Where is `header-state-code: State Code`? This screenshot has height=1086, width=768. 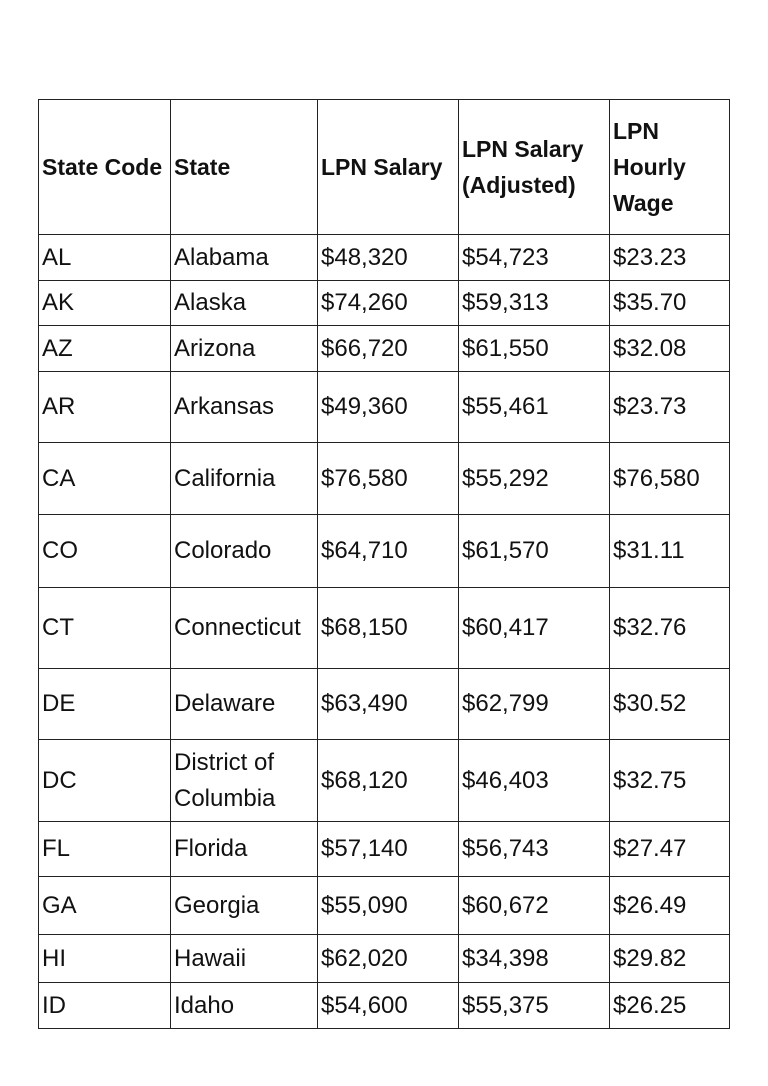
header-state-code: State Code is located at coordinates (104, 167).